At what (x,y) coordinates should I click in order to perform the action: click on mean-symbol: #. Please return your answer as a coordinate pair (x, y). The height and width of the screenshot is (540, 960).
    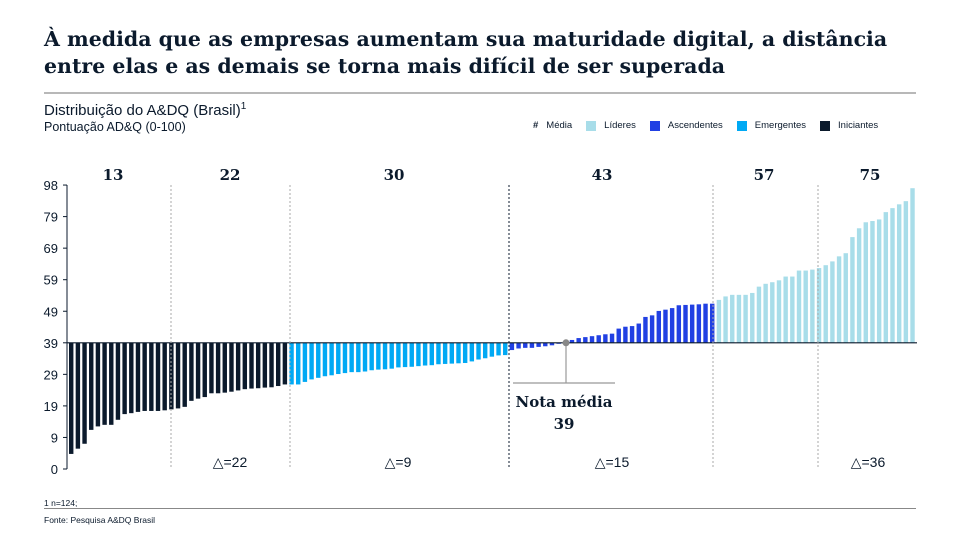
    Looking at the image, I should click on (536, 125).